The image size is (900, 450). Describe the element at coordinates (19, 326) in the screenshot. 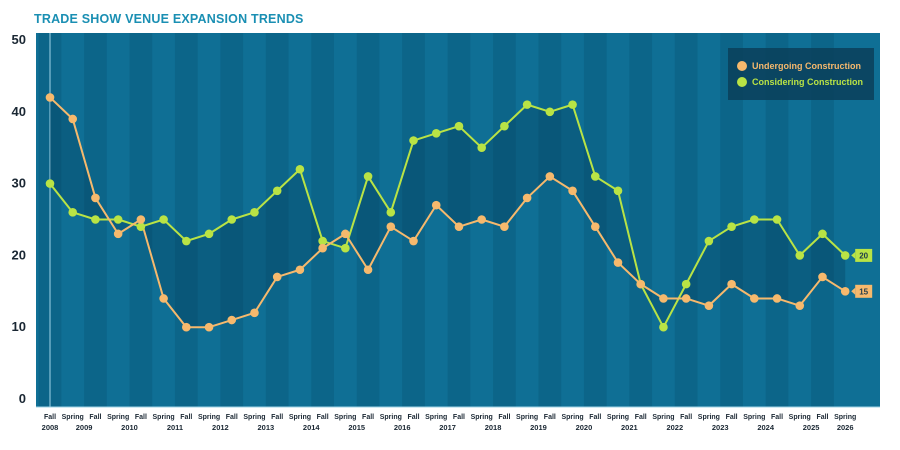

I see `y-tick-label: 10` at that location.